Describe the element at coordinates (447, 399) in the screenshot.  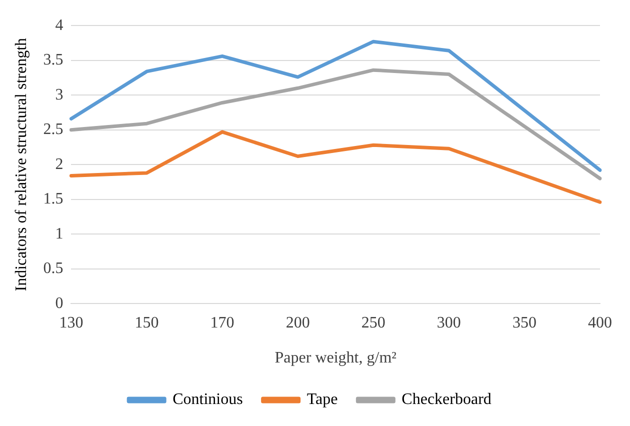
I see `legend-label: Checkerboard` at that location.